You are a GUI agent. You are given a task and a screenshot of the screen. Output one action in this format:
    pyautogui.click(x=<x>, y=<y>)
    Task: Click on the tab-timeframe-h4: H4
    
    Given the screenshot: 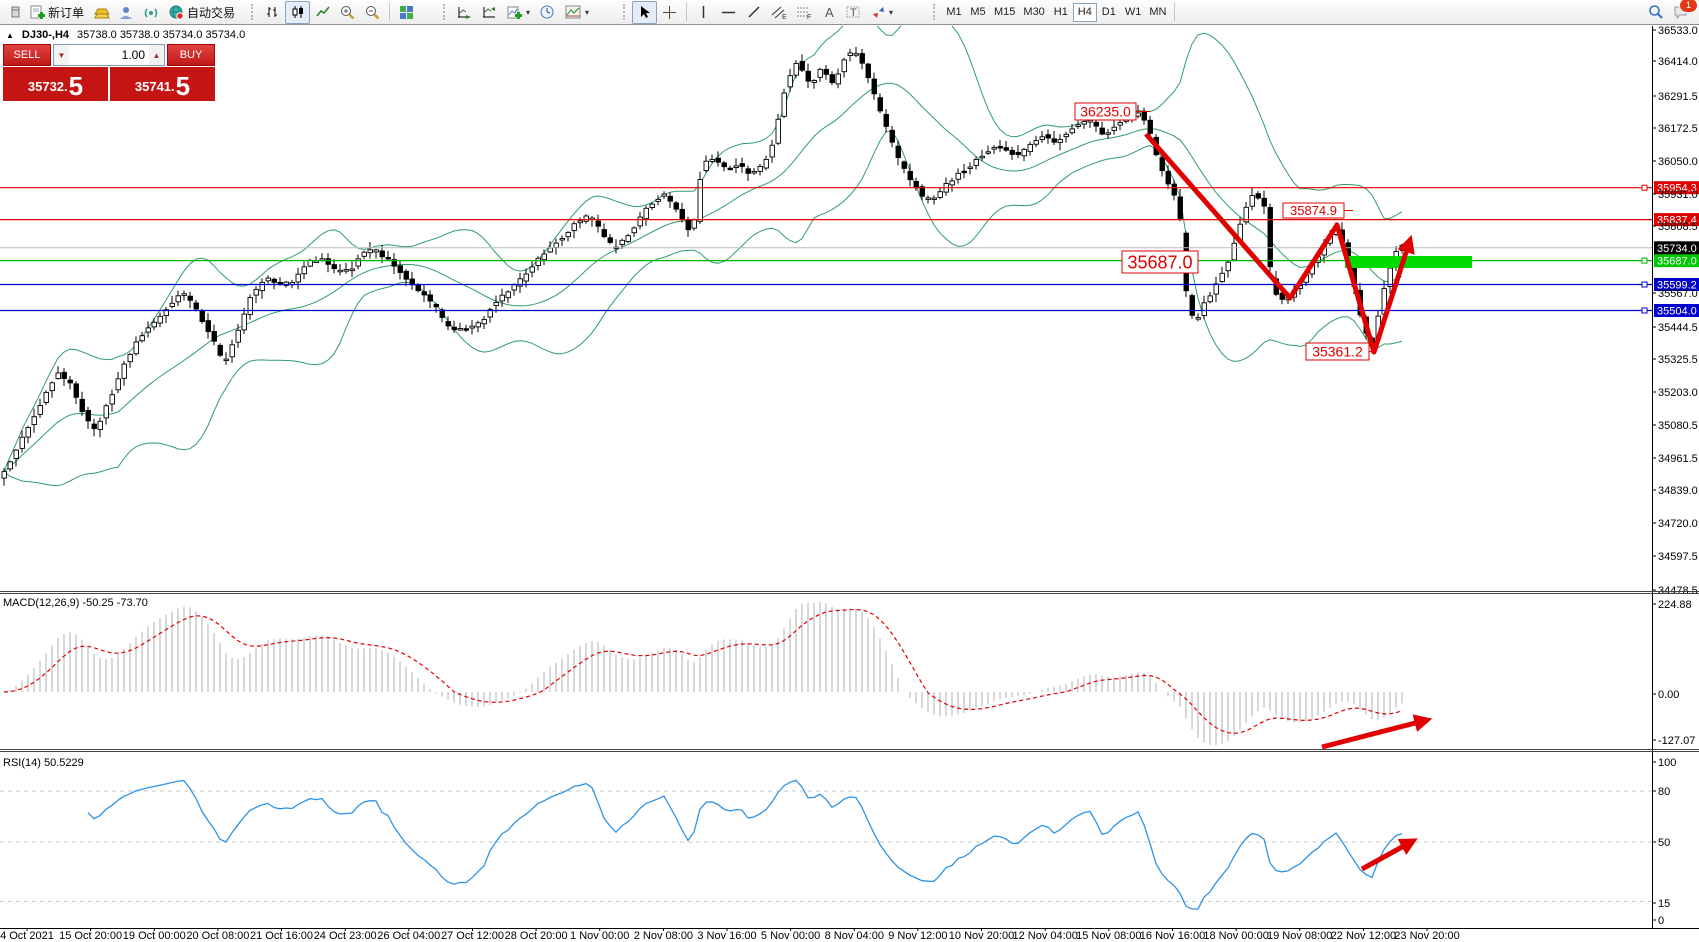 What is the action you would take?
    pyautogui.click(x=1084, y=12)
    